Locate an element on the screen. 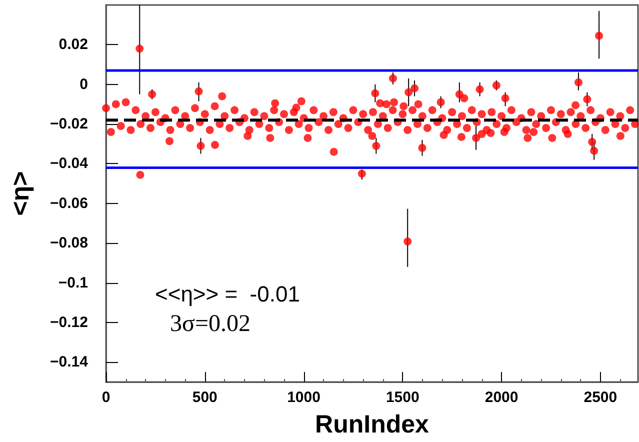 The width and height of the screenshot is (639, 442). y-tick-label: 0 is located at coordinates (84, 84).